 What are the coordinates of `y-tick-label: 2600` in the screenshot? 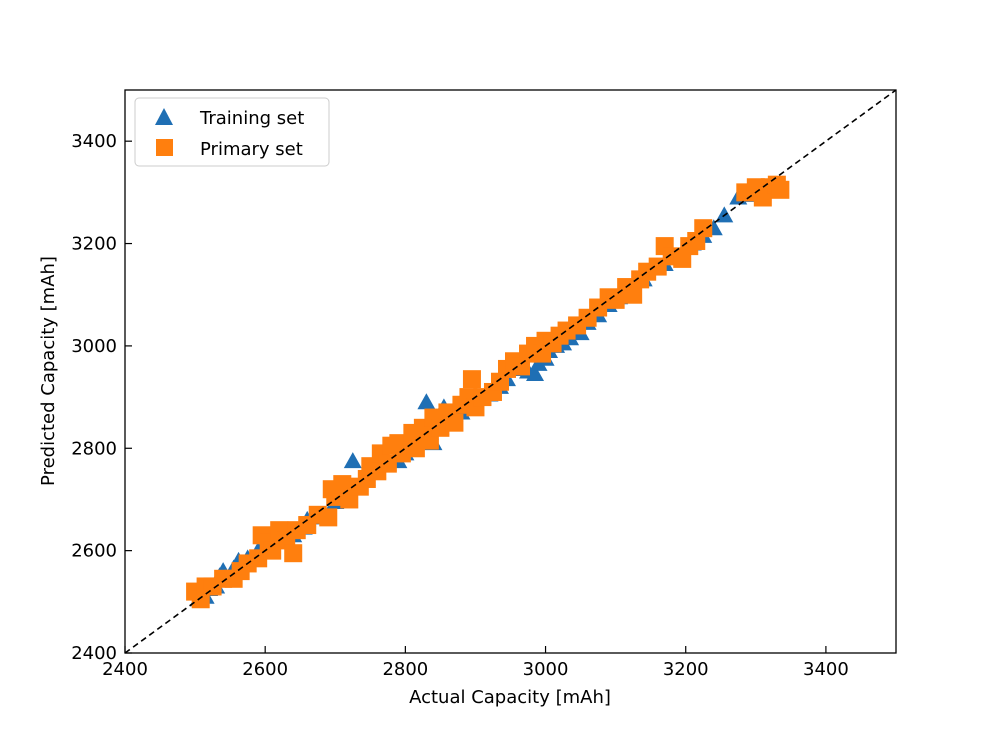 It's located at (94, 551).